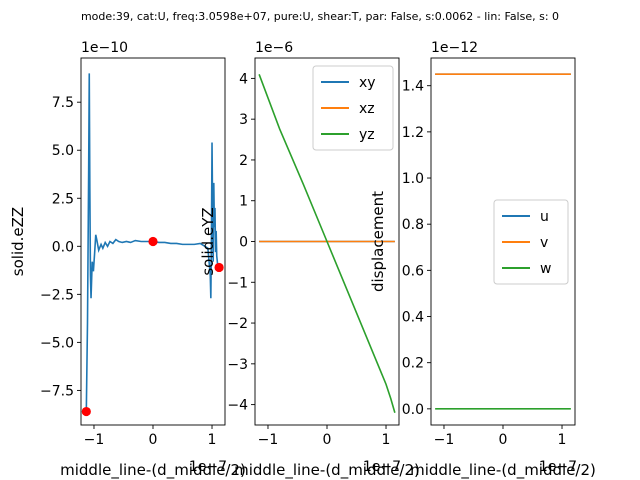  Describe the element at coordinates (237, 283) in the screenshot. I see `y-tick-label: −1` at that location.